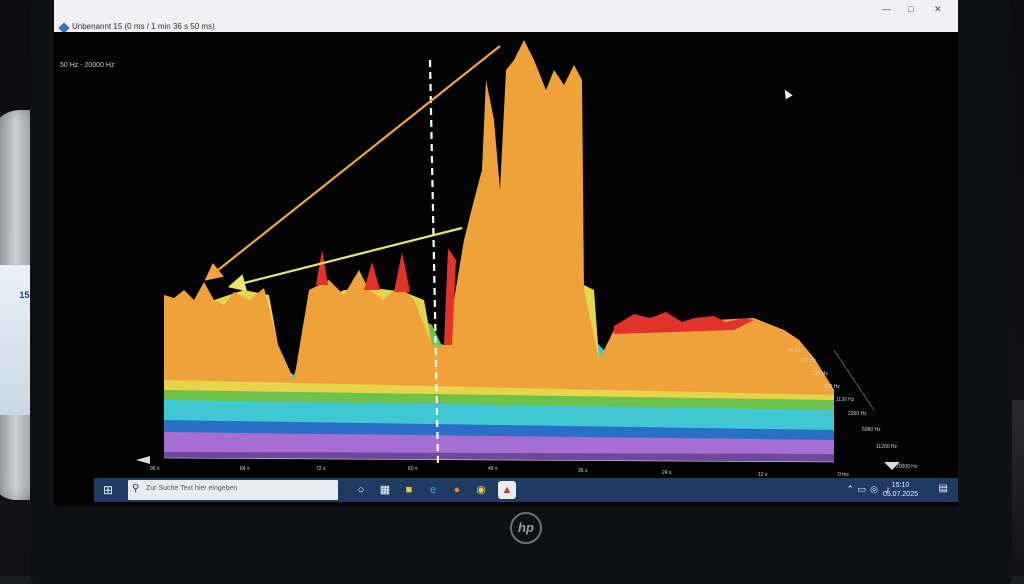 The image size is (1024, 584). I want to click on time-marker-line, so click(434, 262).